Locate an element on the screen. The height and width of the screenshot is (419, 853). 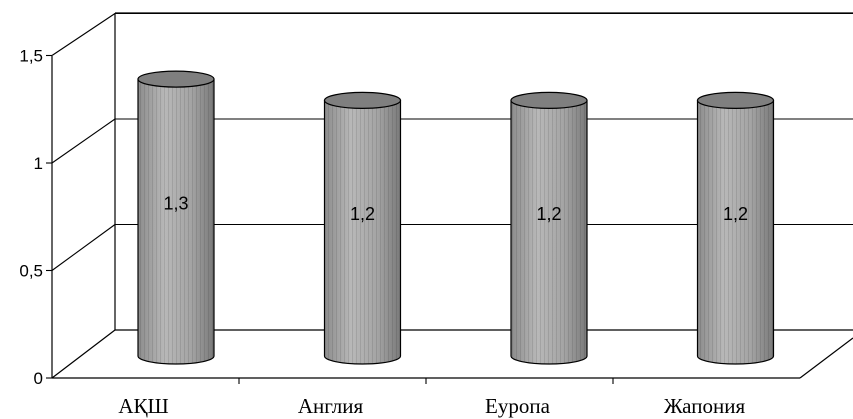
category-label: Жапония is located at coordinates (705, 406).